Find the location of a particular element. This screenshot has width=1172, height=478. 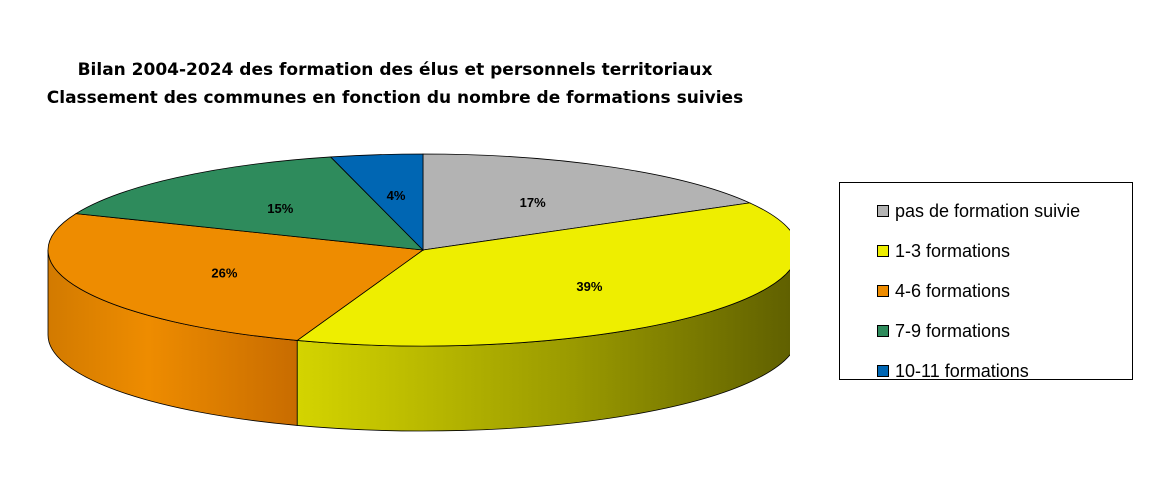

slice-label-4-6-formations: 26% is located at coordinates (224, 273).